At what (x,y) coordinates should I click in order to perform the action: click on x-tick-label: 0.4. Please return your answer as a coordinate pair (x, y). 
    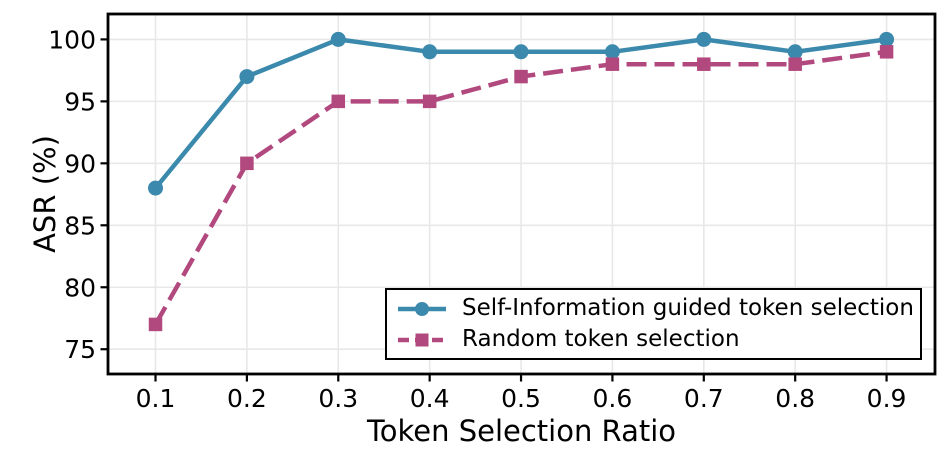
    Looking at the image, I should click on (430, 398).